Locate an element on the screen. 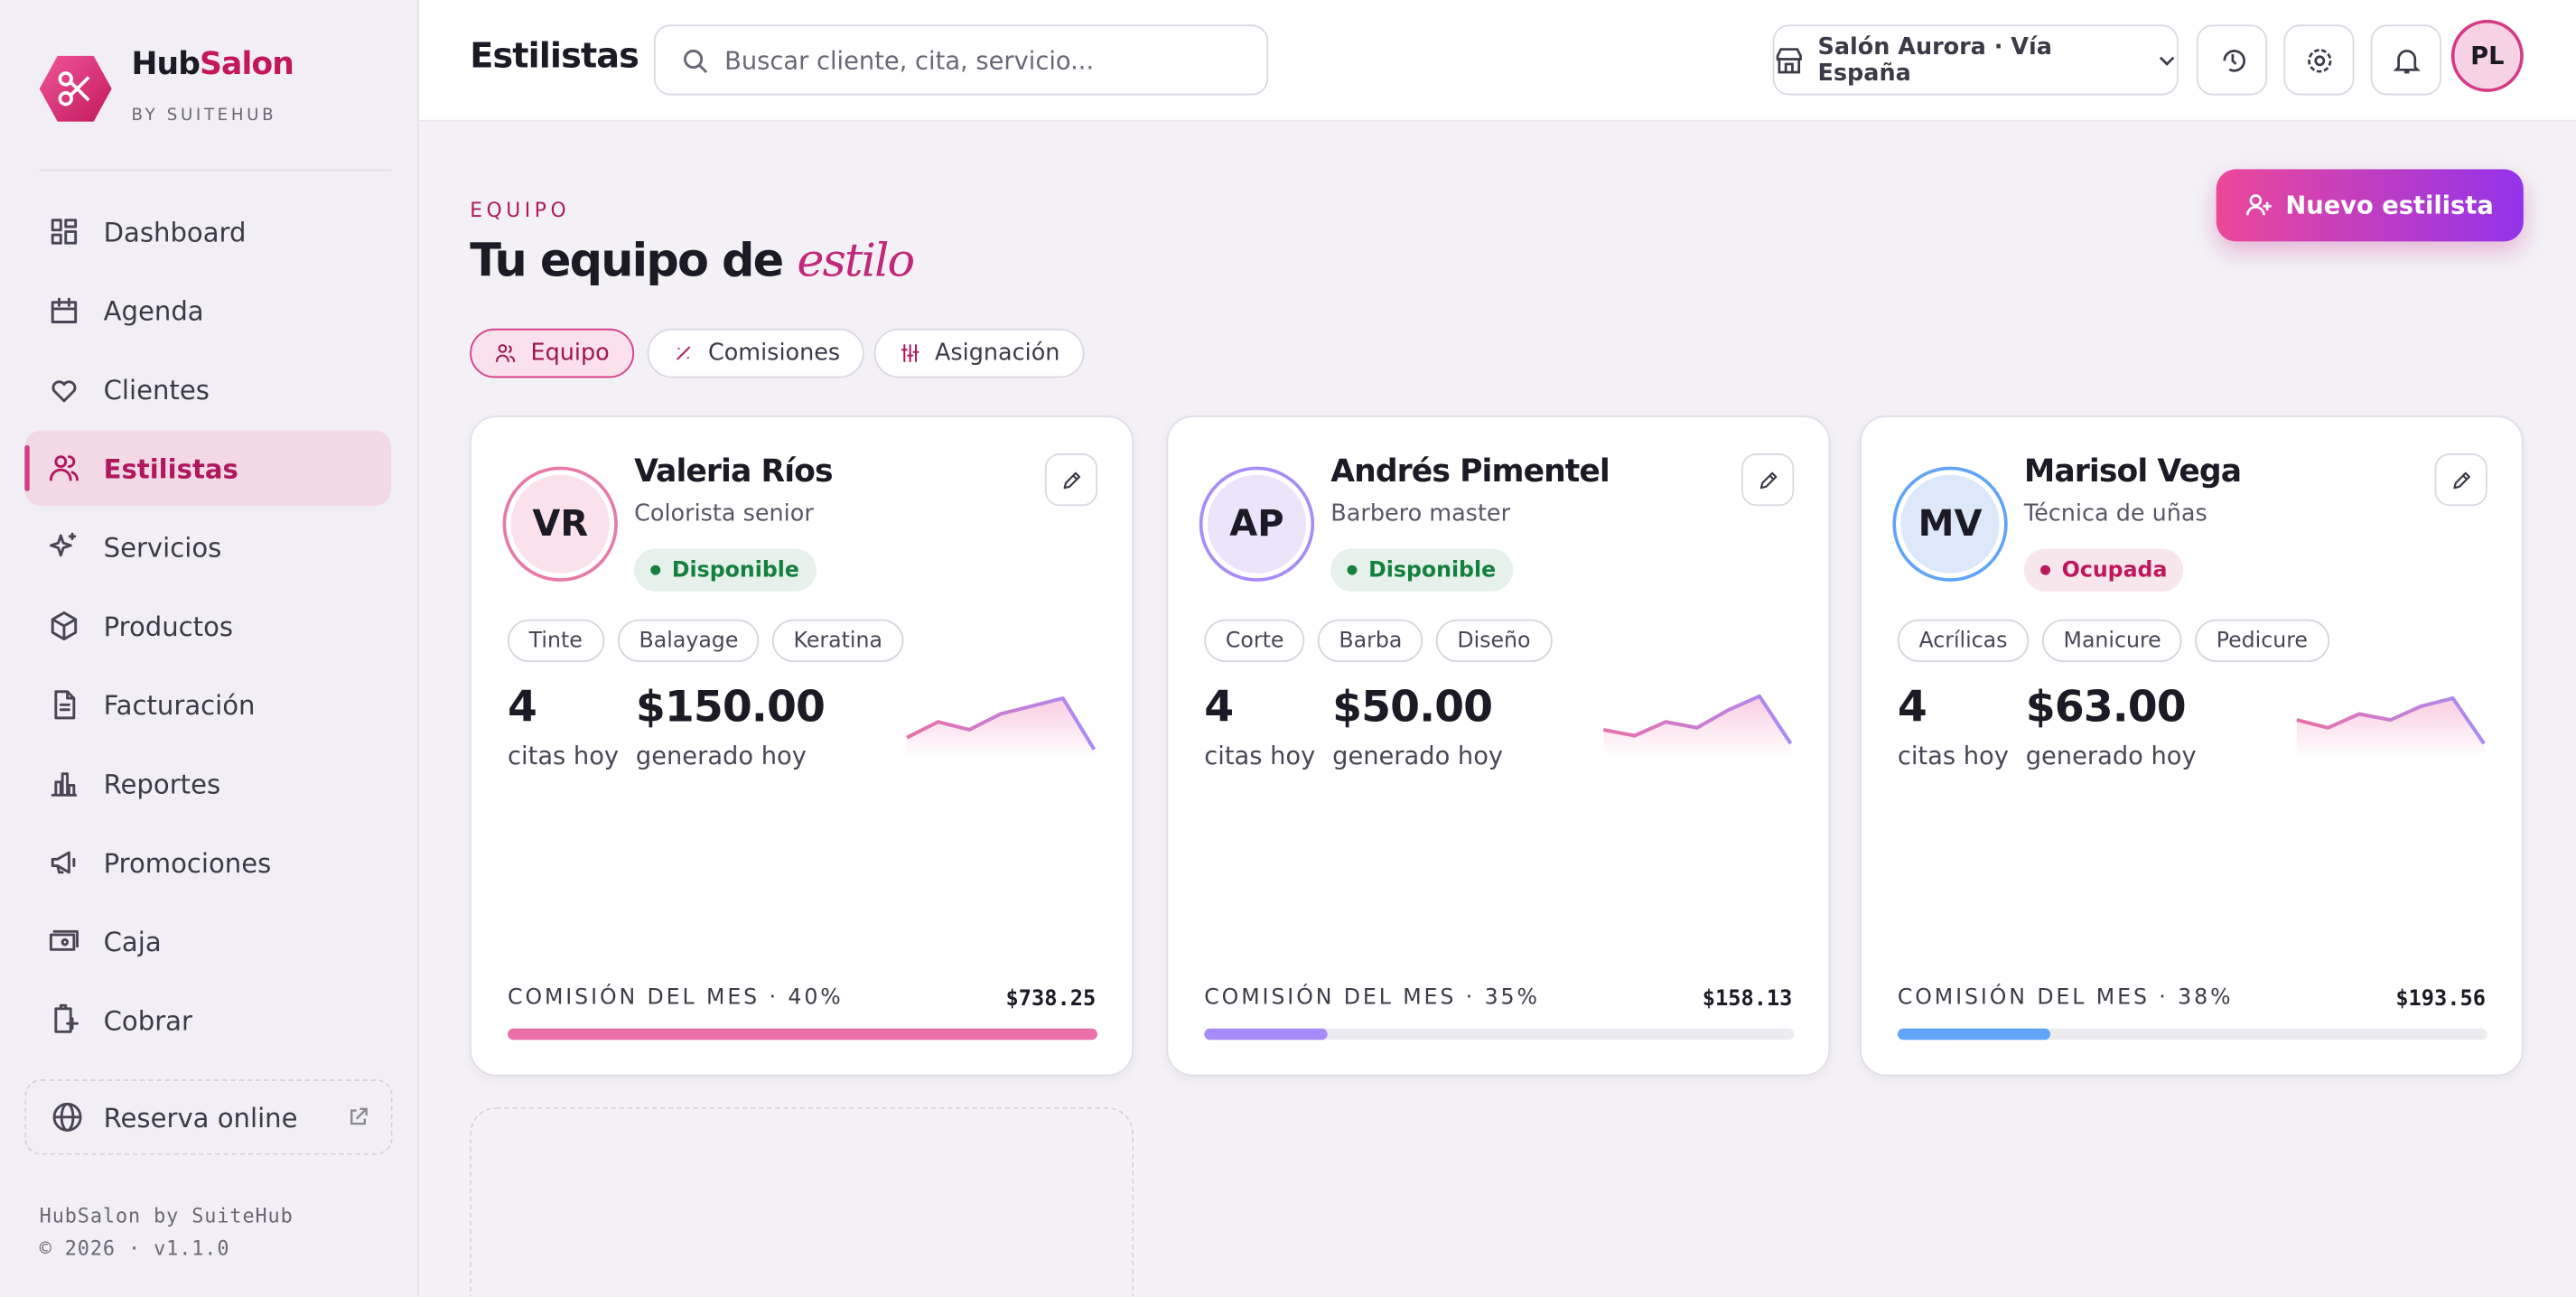  tab: Asignación is located at coordinates (979, 353).